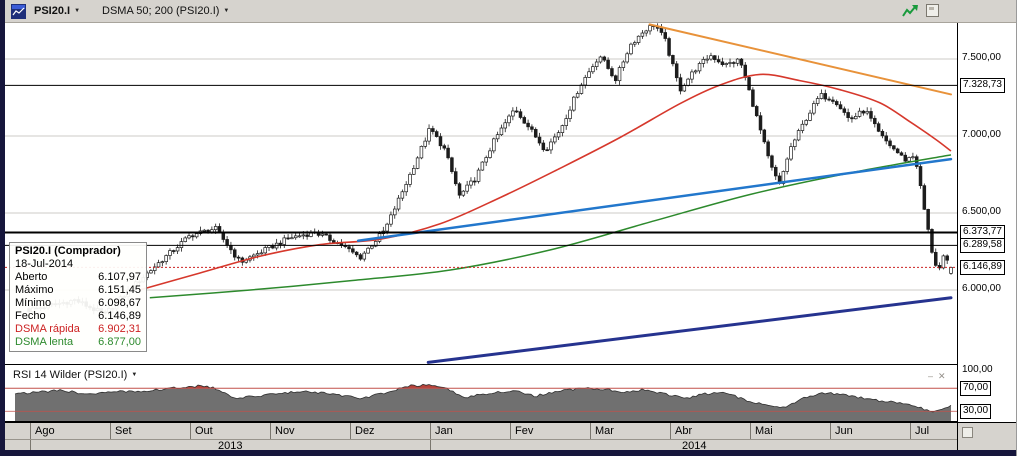 This screenshot has width=1017, height=456. What do you see at coordinates (932, 10) in the screenshot?
I see `snapshot-icon` at bounding box center [932, 10].